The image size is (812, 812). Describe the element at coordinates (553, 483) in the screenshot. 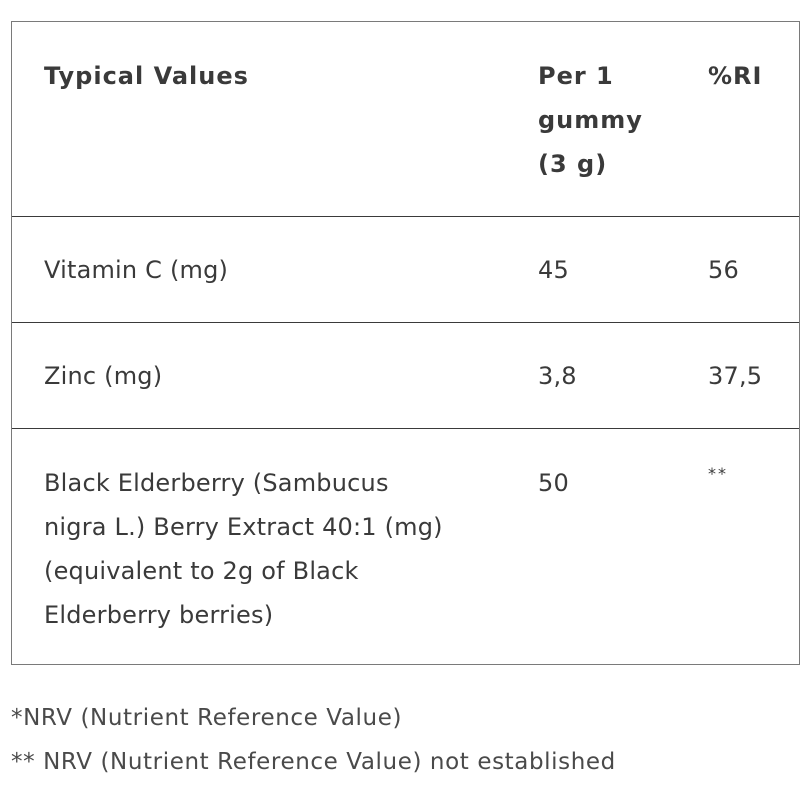

I see `row-per-value: 50` at that location.